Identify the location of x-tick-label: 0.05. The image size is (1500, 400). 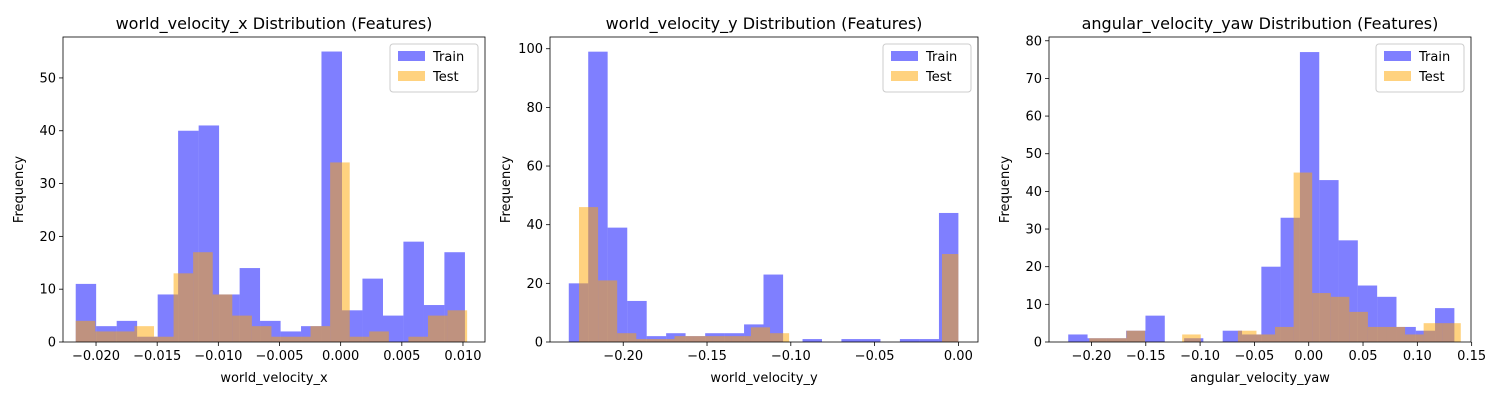
(1363, 356).